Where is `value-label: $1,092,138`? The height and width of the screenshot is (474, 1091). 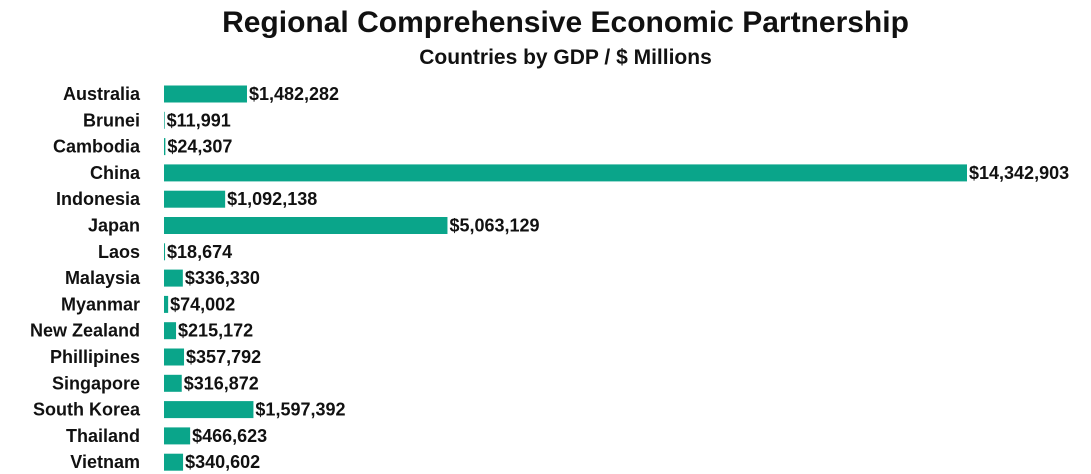 value-label: $1,092,138 is located at coordinates (272, 199).